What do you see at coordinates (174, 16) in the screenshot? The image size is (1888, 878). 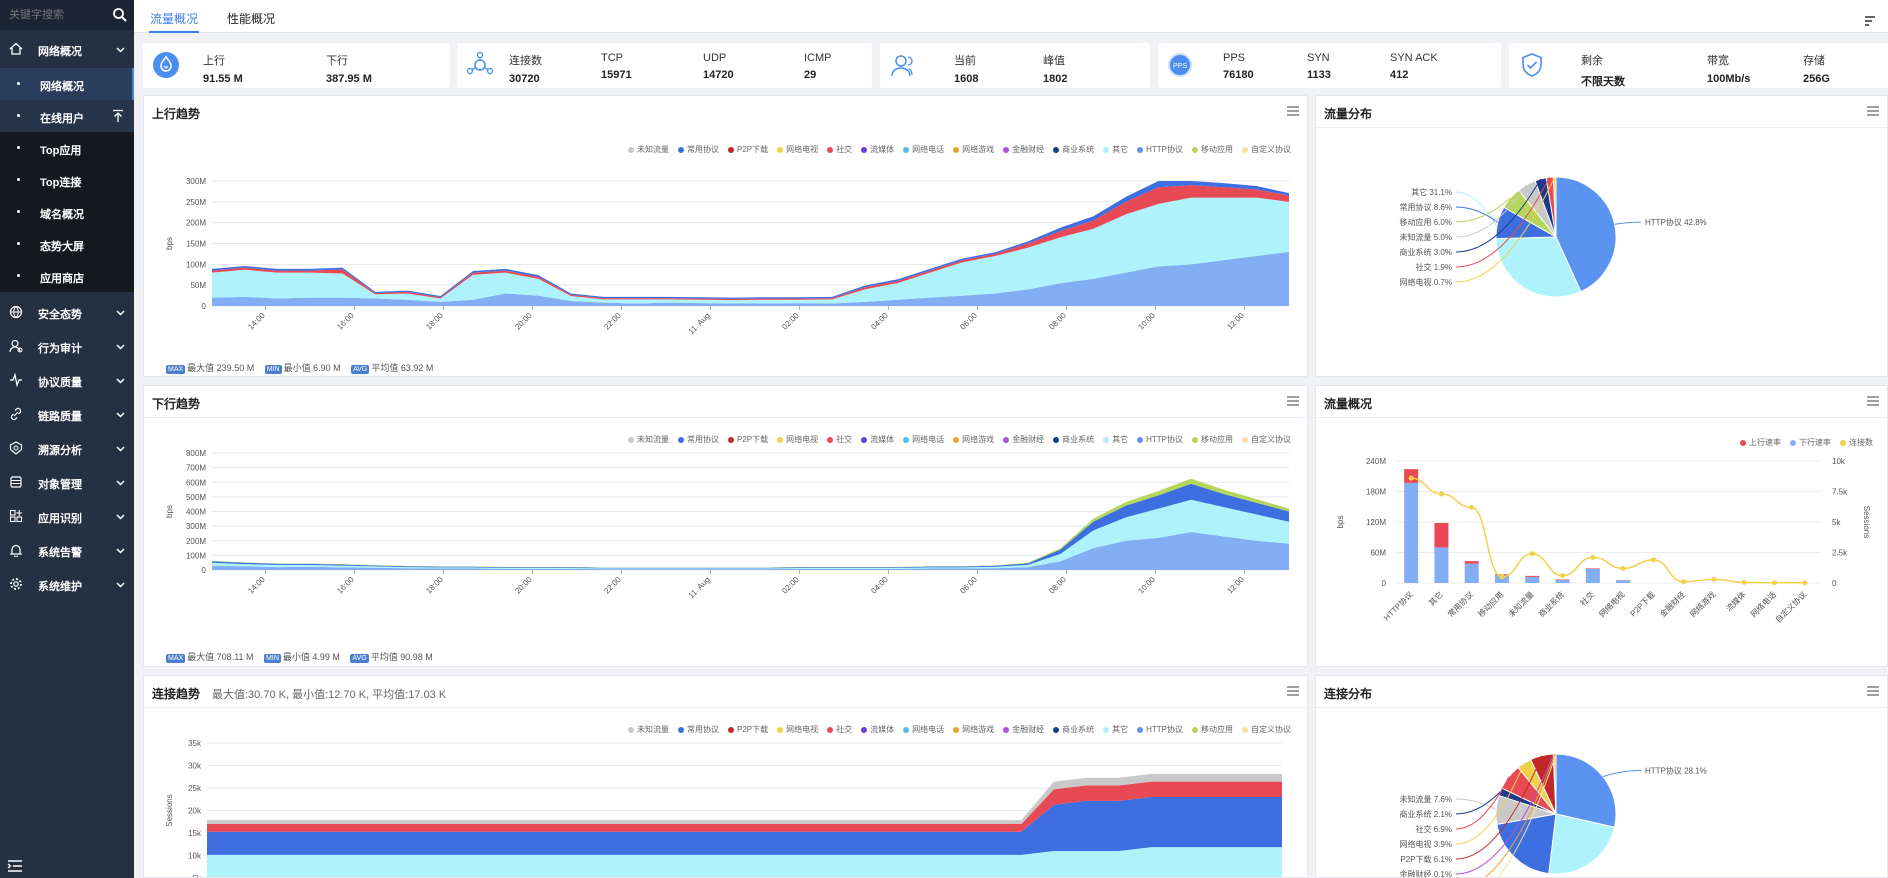 I see `tab-traffic-overview: 流量概况` at bounding box center [174, 16].